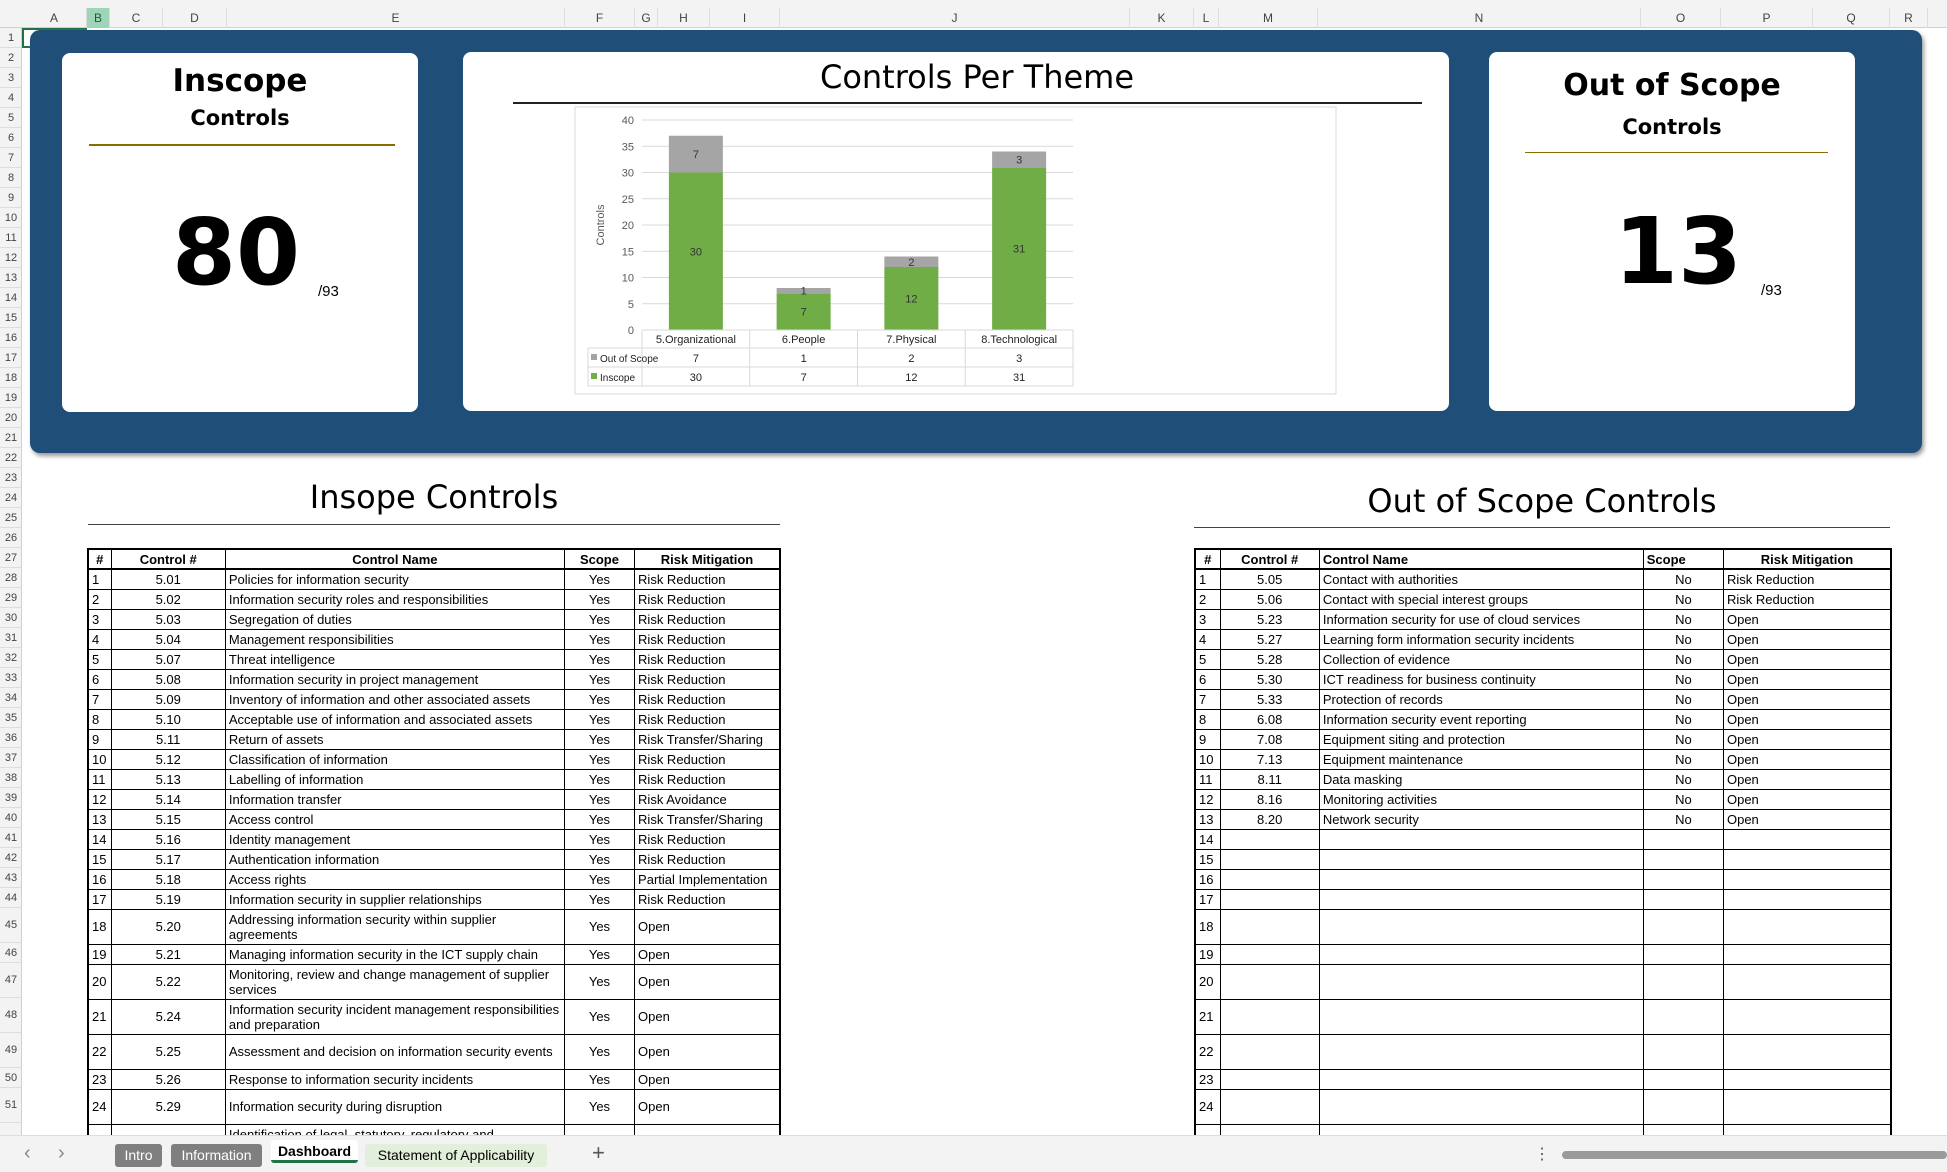 The height and width of the screenshot is (1172, 1947). What do you see at coordinates (314, 1151) in the screenshot?
I see `tab-dashboard: Dashboard` at bounding box center [314, 1151].